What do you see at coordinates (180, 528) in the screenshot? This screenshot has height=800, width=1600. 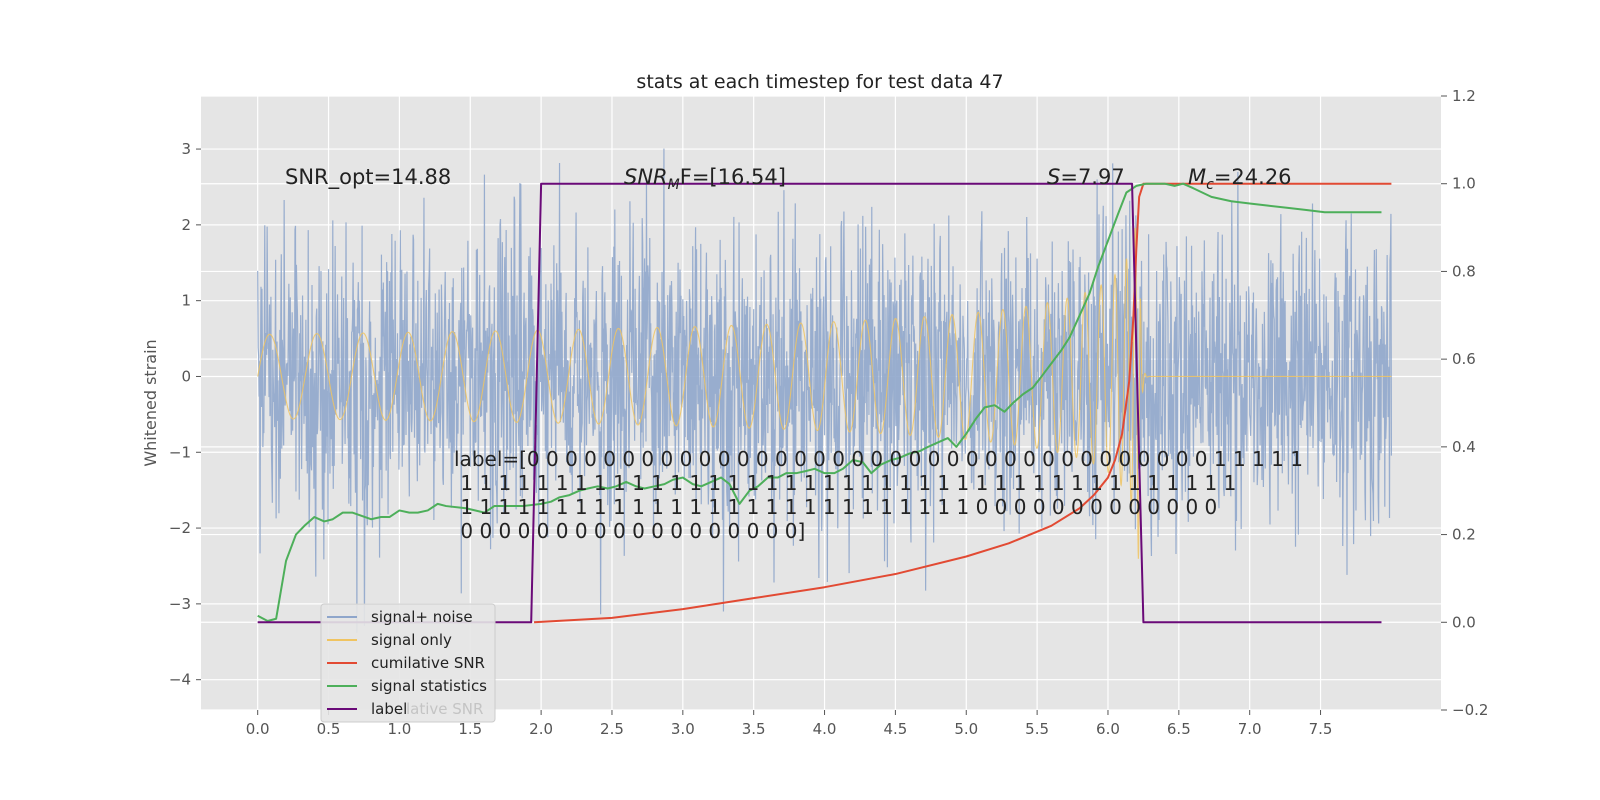 I see `y-tick-label-5: −2` at bounding box center [180, 528].